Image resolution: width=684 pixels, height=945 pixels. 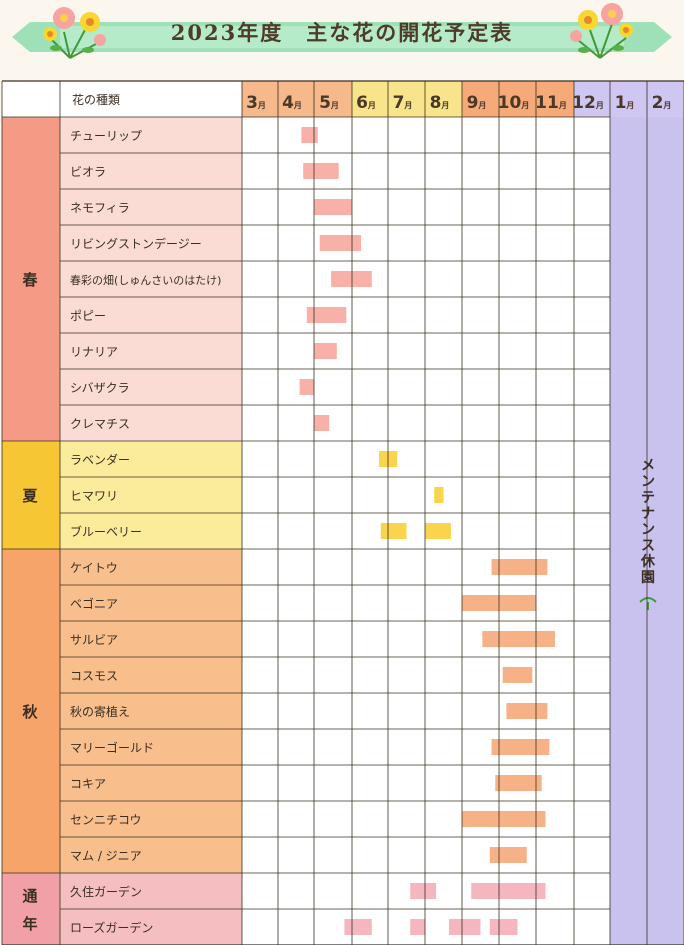 What do you see at coordinates (100, 208) in the screenshot?
I see `flower-name: ネモフィラ` at bounding box center [100, 208].